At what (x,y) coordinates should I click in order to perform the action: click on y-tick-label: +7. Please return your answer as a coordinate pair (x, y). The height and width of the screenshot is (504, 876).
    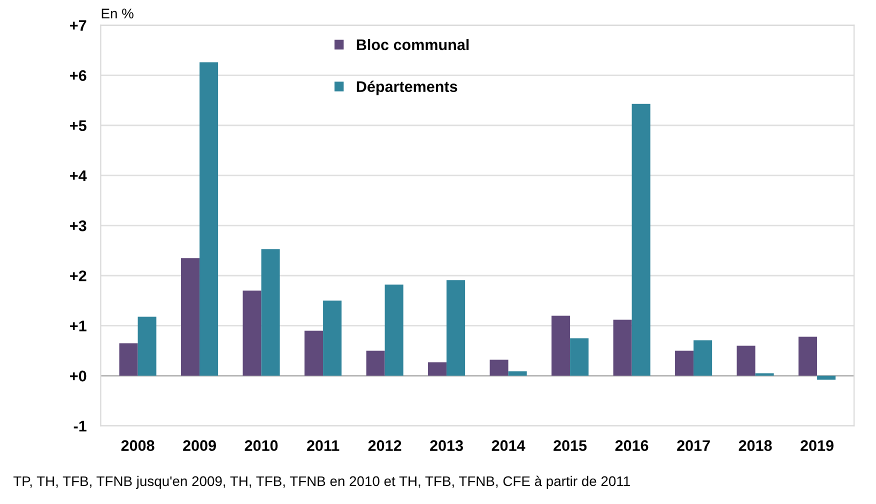
    Looking at the image, I should click on (78, 25).